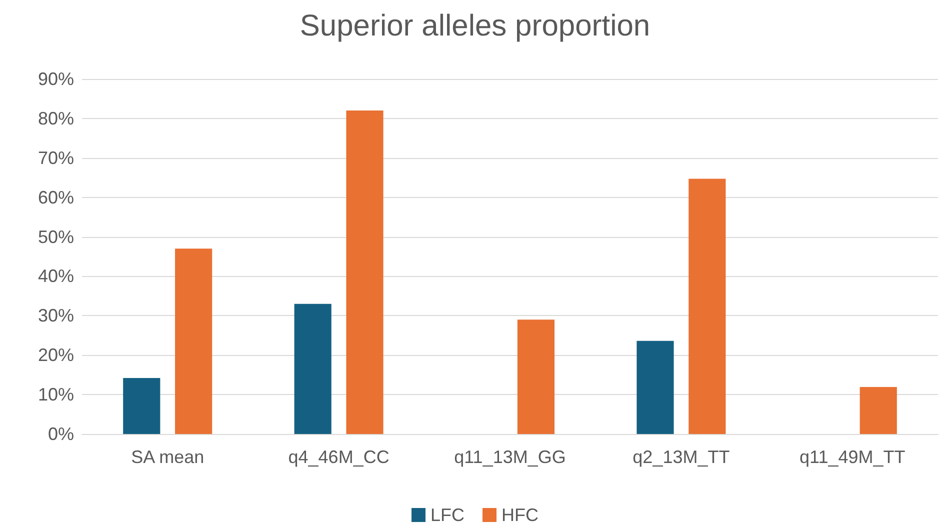  Describe the element at coordinates (447, 515) in the screenshot. I see `legend-label: LFC` at that location.